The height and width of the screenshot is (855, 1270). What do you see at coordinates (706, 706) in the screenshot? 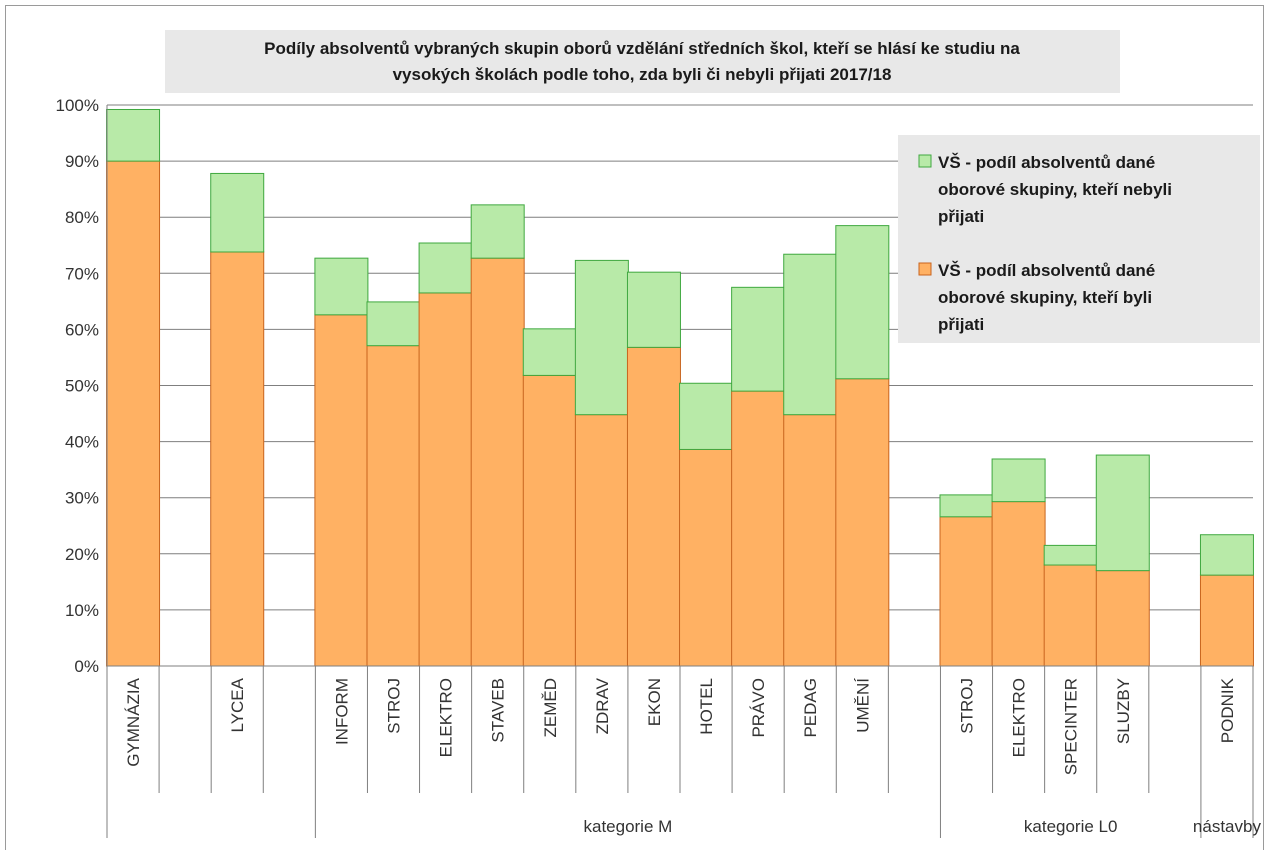
I see `x-category-label: HOTEL` at bounding box center [706, 706].